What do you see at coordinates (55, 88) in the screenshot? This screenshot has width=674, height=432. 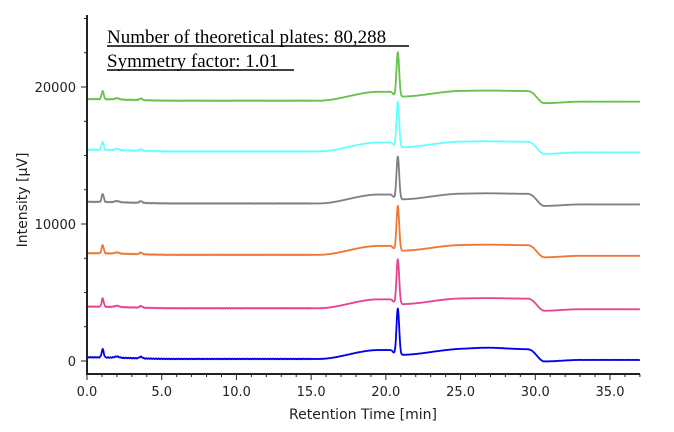 I see `y-tick-label: 20000` at bounding box center [55, 88].